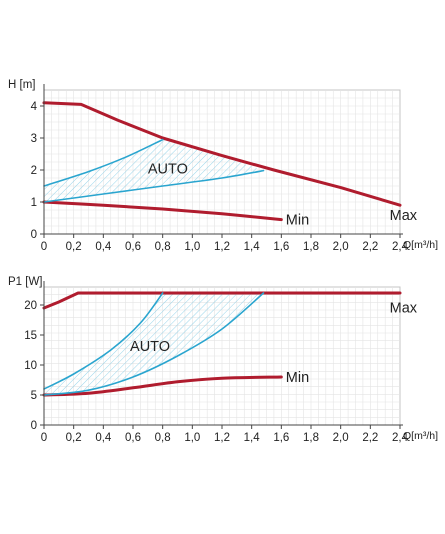 The image size is (445, 534). What do you see at coordinates (34, 396) in the screenshot?
I see `y-tick-label: 5` at bounding box center [34, 396].